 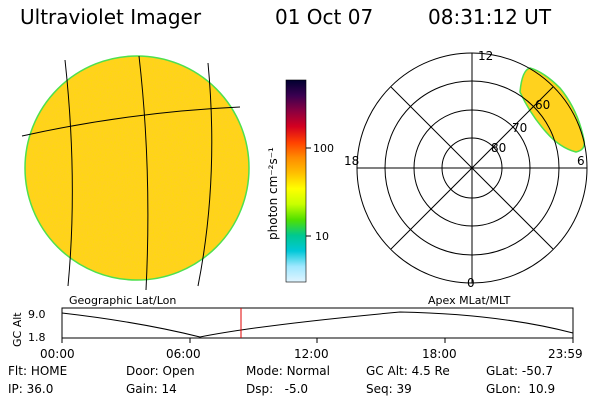 I want to click on altitude-axis-label: GC Alt, so click(x=17, y=329).